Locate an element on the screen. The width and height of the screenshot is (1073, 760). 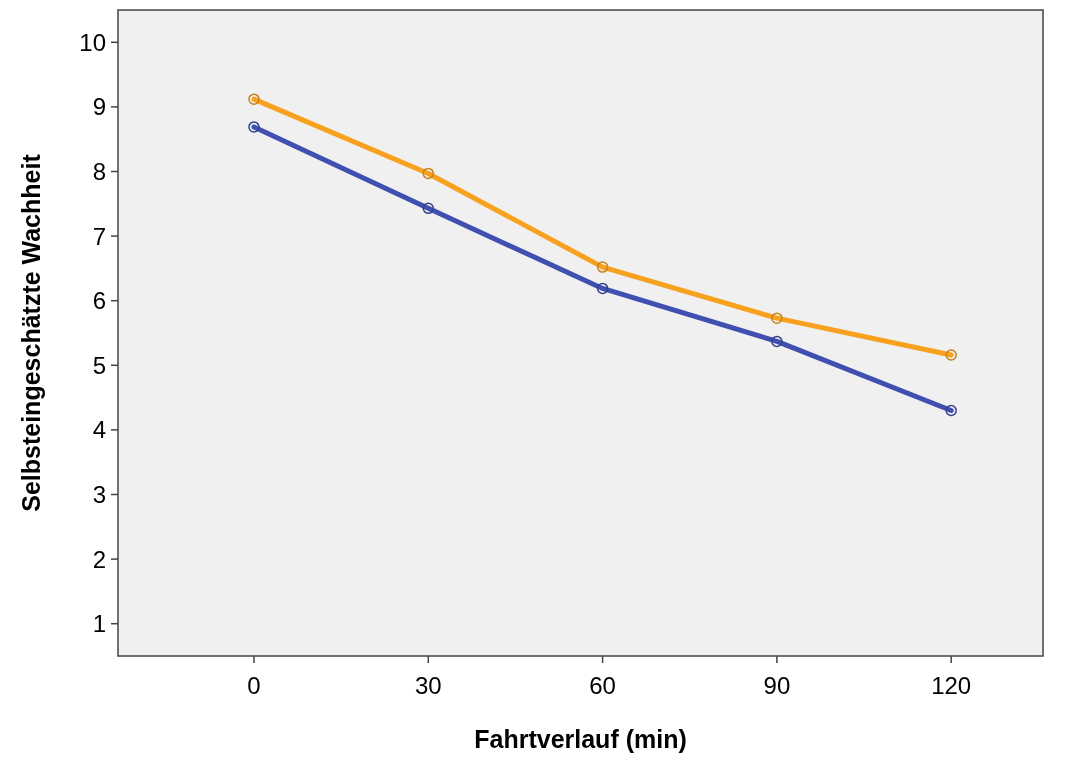
y-tick-label: 4 is located at coordinates (99, 430).